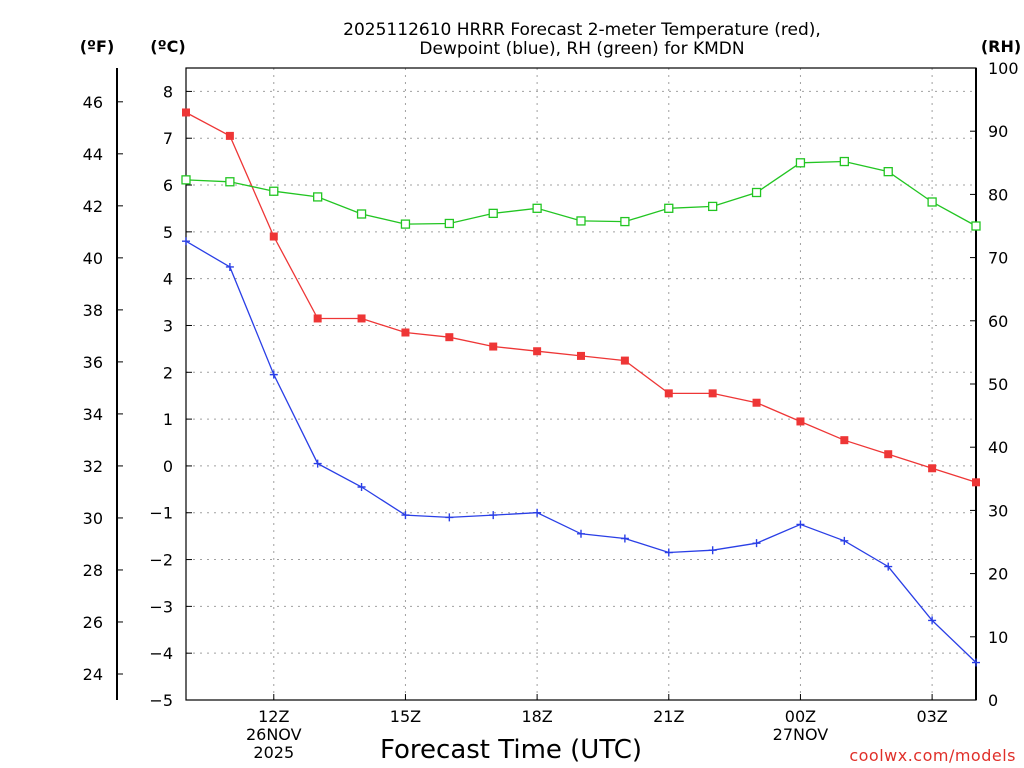  I want to click on x-tick-label: 21Z, so click(668, 716).